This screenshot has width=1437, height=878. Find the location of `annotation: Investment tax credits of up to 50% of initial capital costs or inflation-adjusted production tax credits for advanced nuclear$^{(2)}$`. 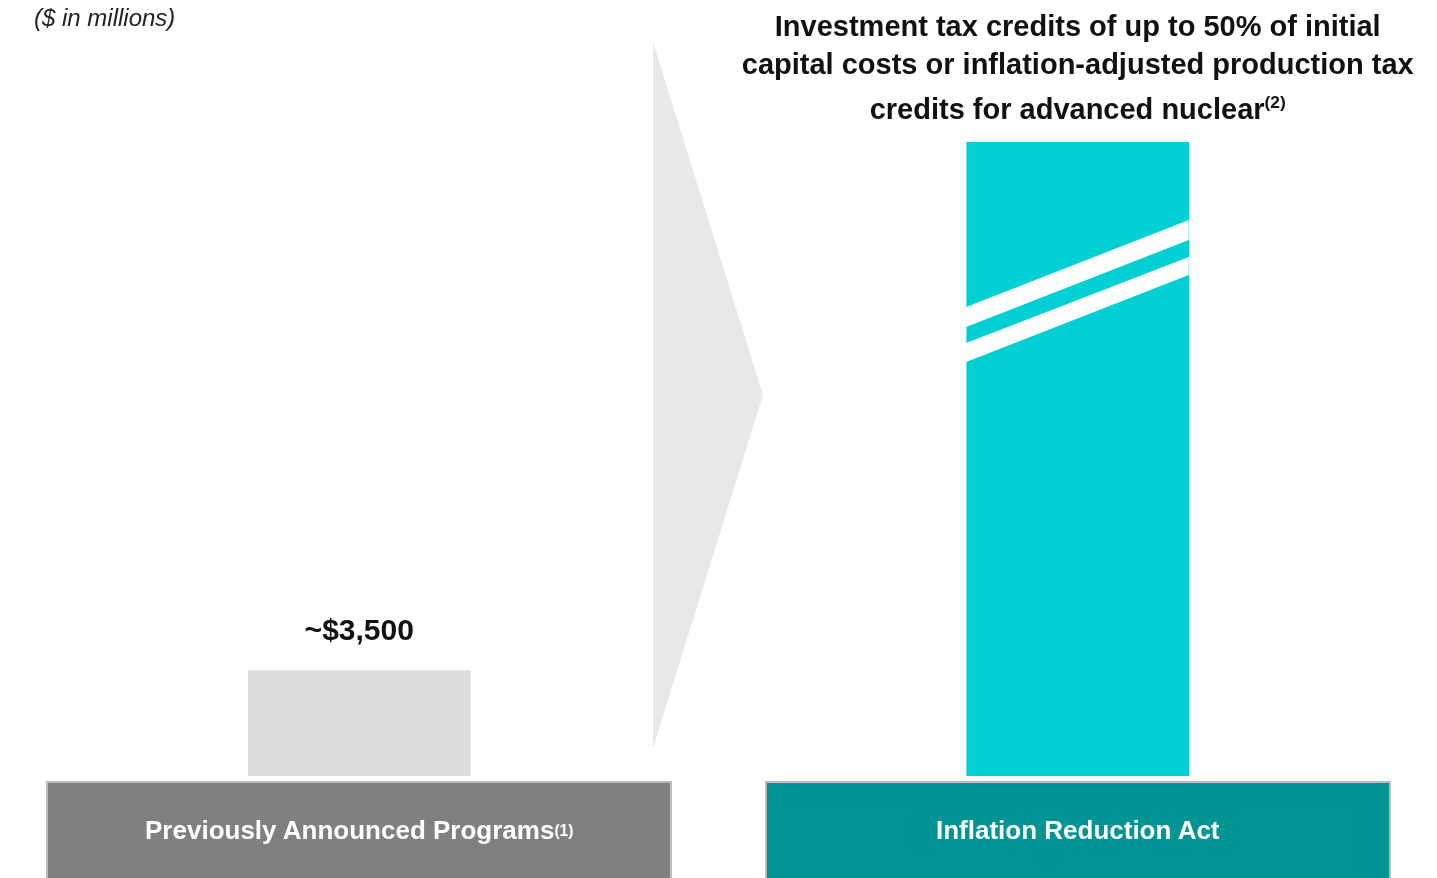

annotation: Investment tax credits of up to 50% of initial capital costs or inflation-adjusted production tax credits for advanced nuclear$^{(2)}$ is located at coordinates (1077, 68).